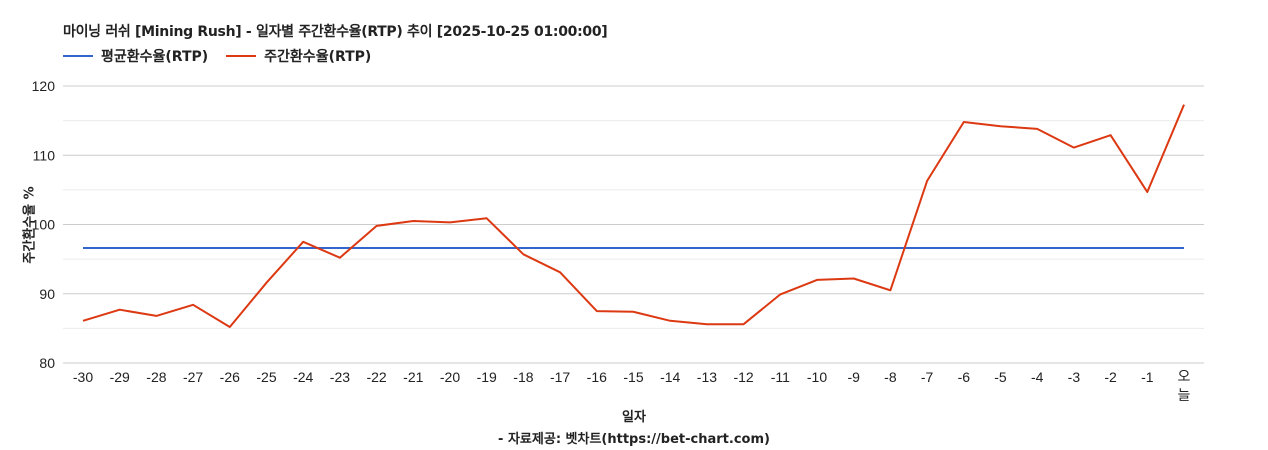  I want to click on x-tick-label: -5, so click(1000, 377).